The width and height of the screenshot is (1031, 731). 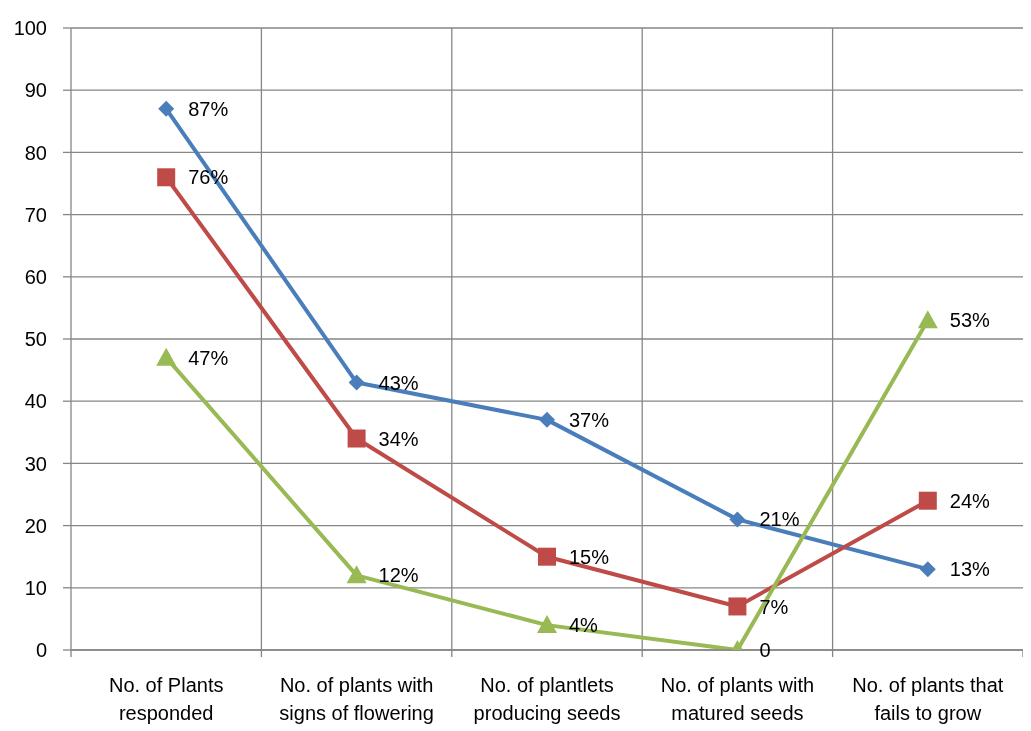 What do you see at coordinates (547, 699) in the screenshot?
I see `x-tick-label: No. of plantlets producing seeds` at bounding box center [547, 699].